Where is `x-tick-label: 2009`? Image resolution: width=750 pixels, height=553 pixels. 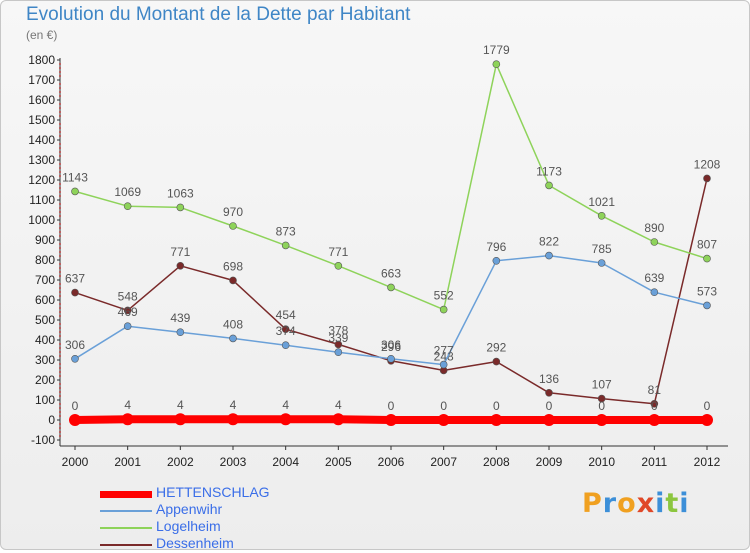
x-tick-label: 2009 is located at coordinates (549, 462).